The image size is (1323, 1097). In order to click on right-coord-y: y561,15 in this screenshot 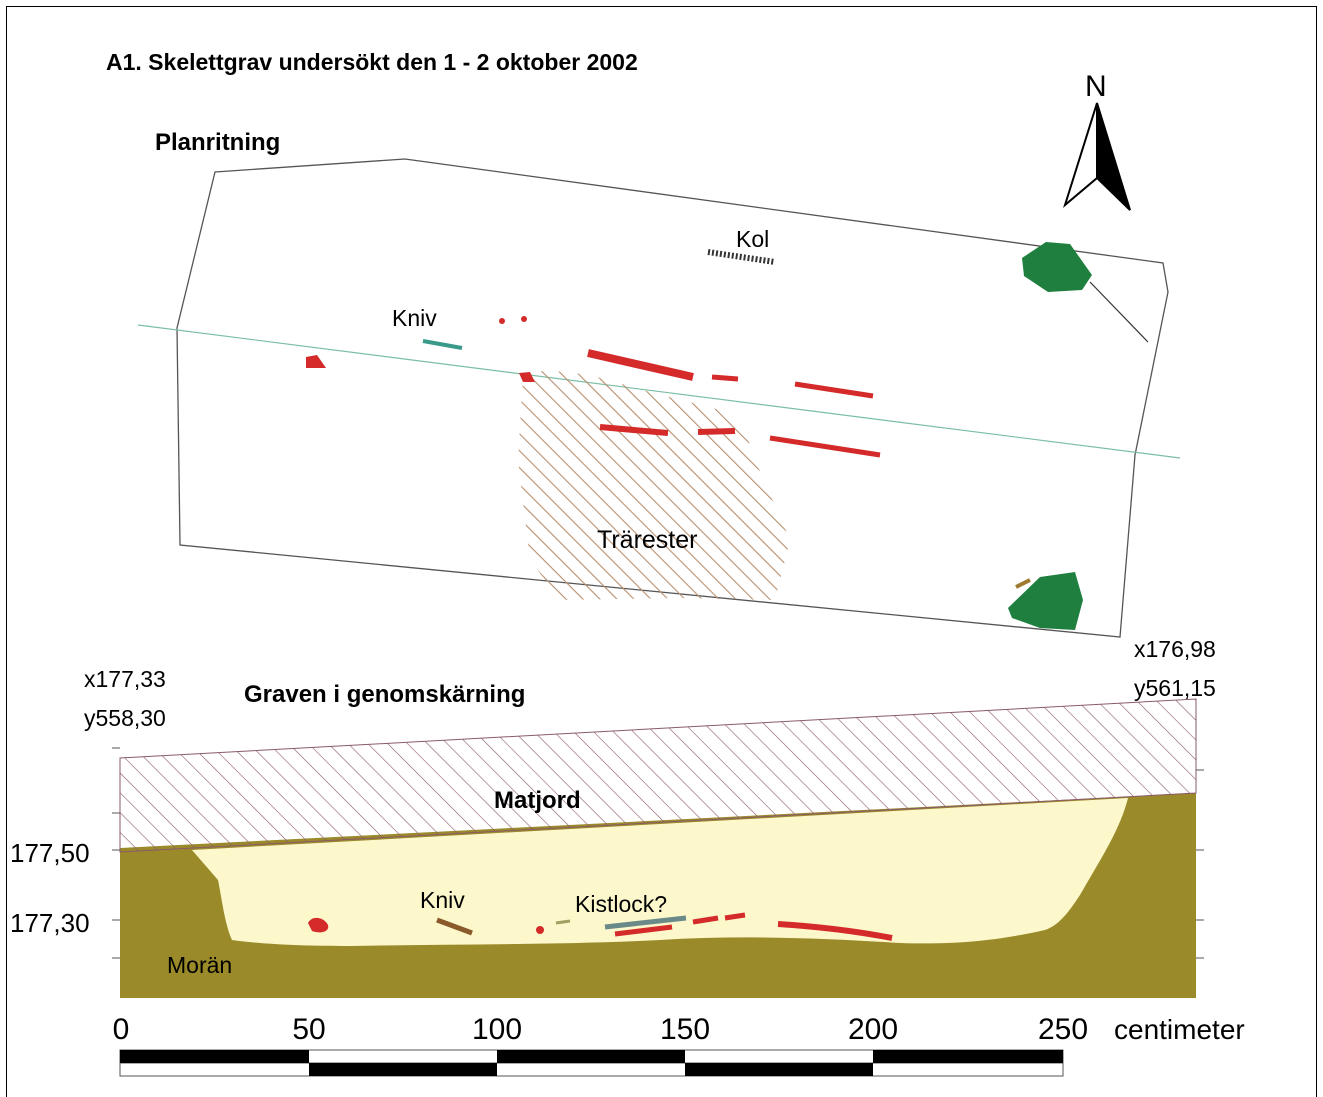, I will do `click(1175, 688)`.